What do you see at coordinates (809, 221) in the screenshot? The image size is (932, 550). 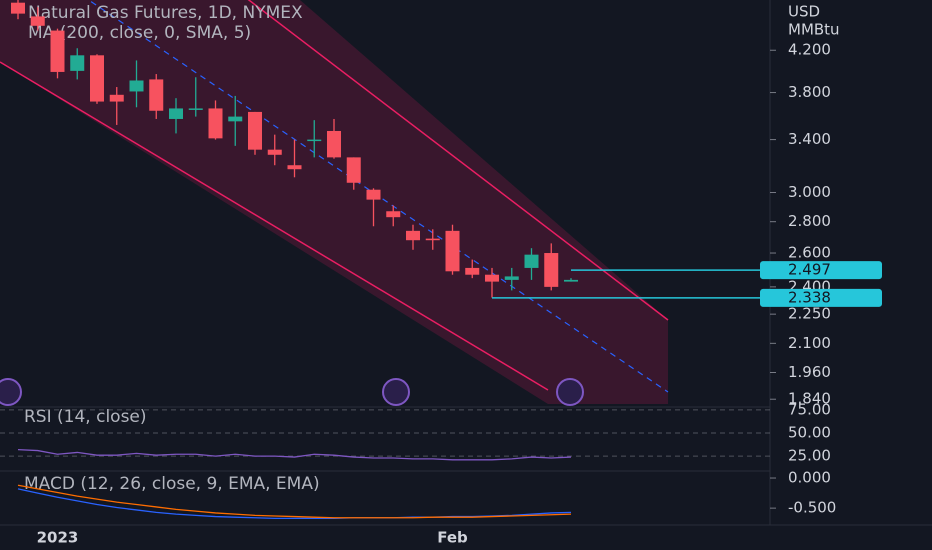 I see `y-tick-label: 2.800` at bounding box center [809, 221].